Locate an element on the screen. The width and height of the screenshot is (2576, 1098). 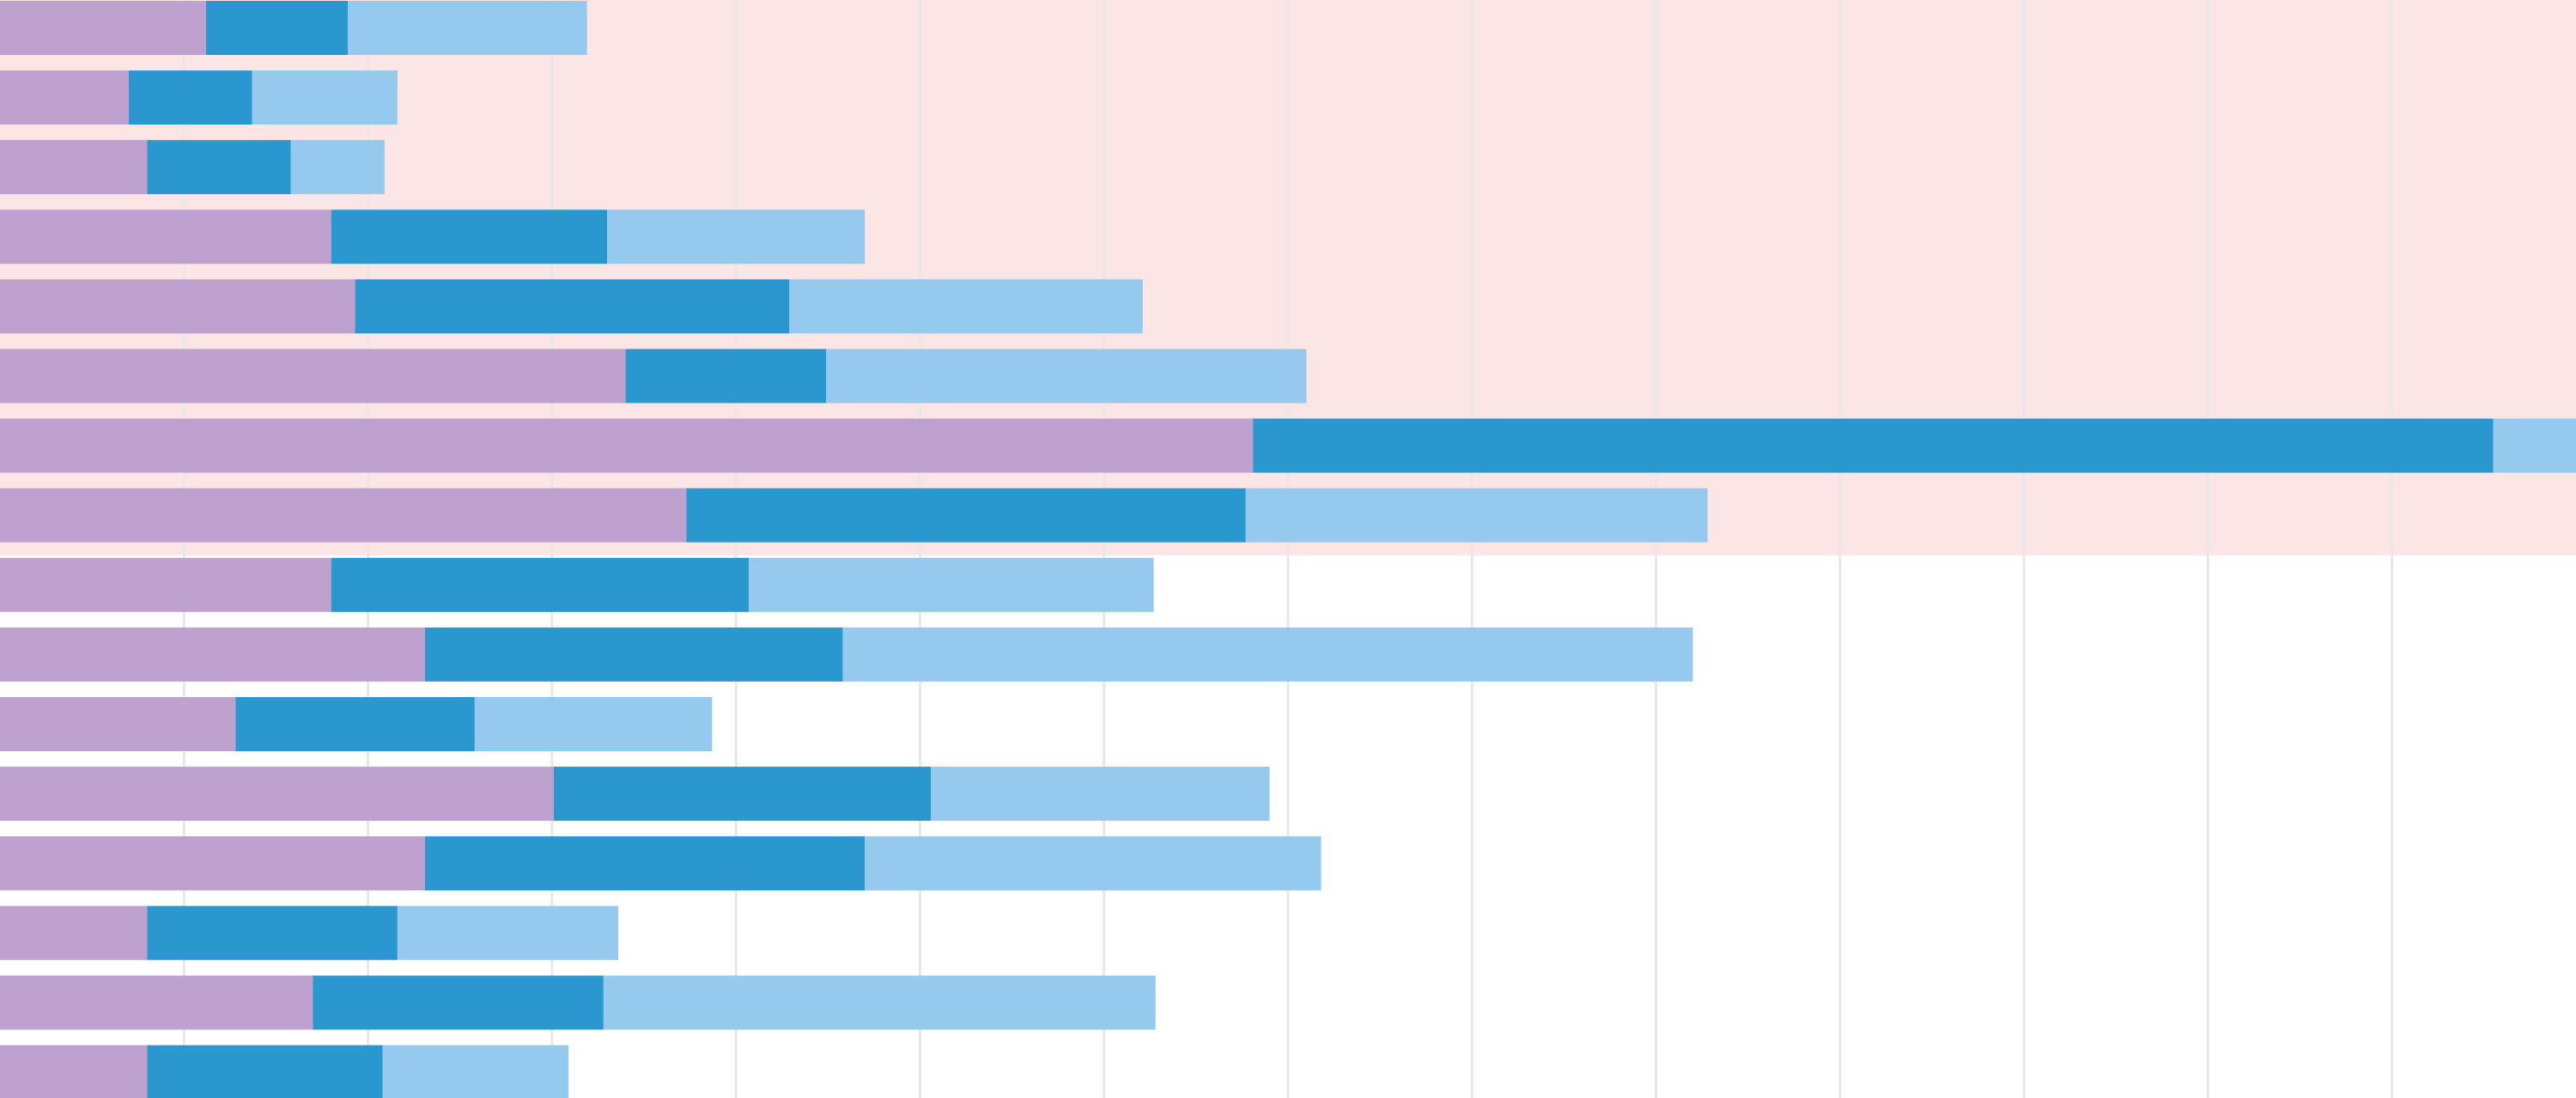
bar-segment-row2-series3 is located at coordinates (325, 97).